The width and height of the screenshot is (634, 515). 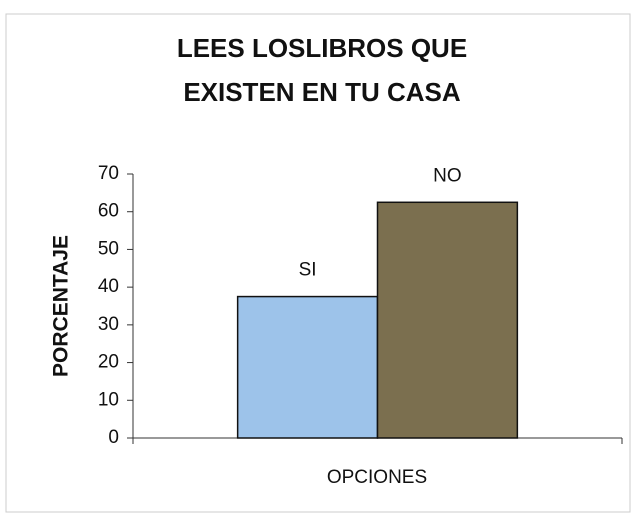 What do you see at coordinates (447, 175) in the screenshot?
I see `bar-label: NO` at bounding box center [447, 175].